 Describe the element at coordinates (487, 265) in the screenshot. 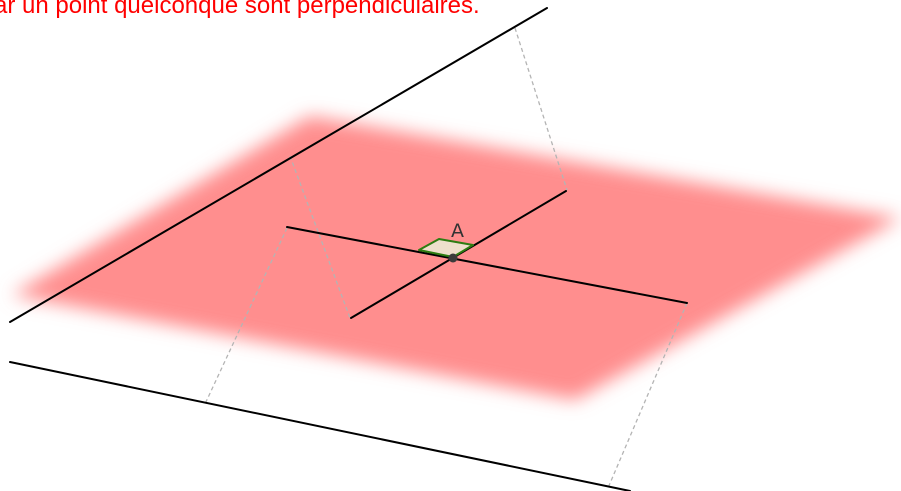

I see `line-horizontal-in-plane` at that location.